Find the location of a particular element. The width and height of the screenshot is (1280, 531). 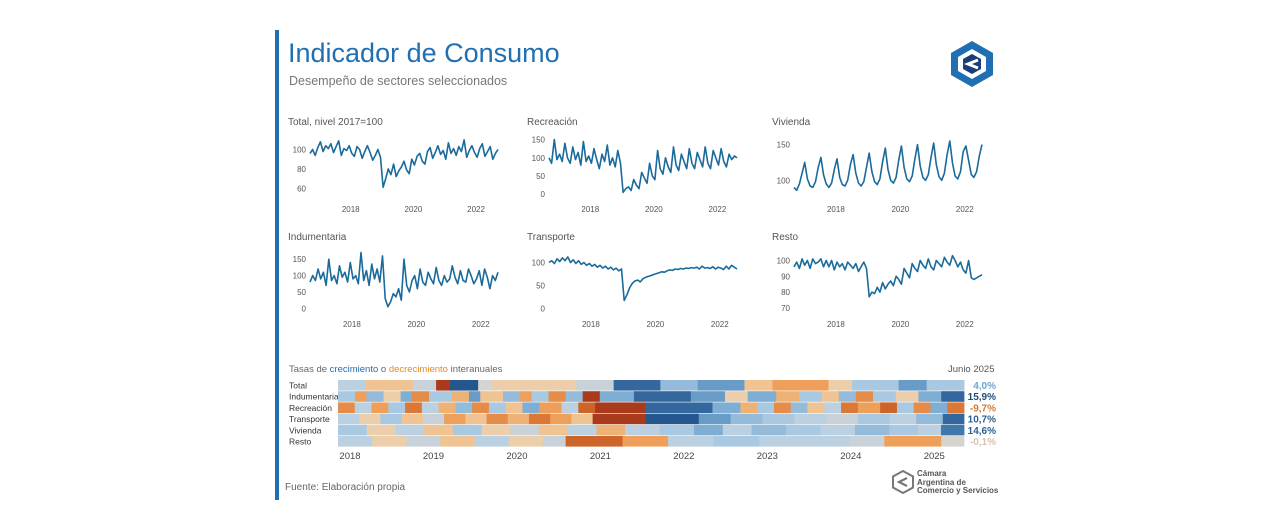

chart-indumentaria: 0501001502018202020222024 is located at coordinates (396, 290).